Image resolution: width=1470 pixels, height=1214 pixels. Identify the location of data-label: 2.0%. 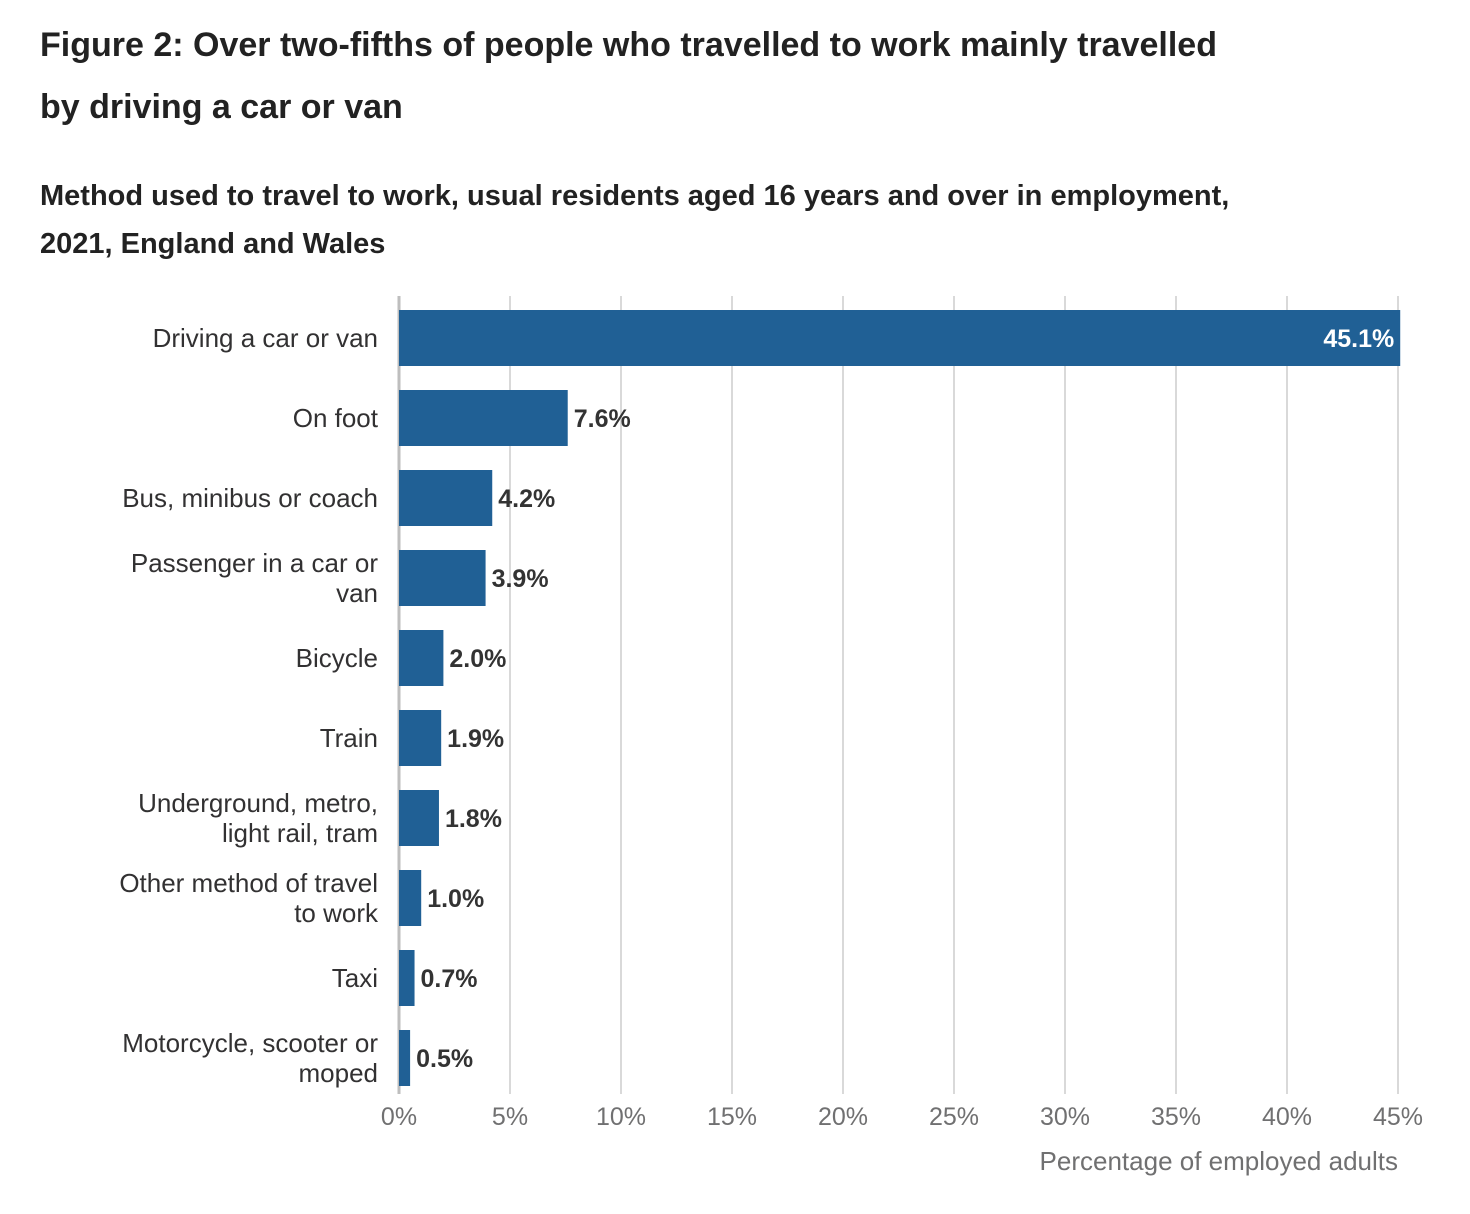
(477, 659).